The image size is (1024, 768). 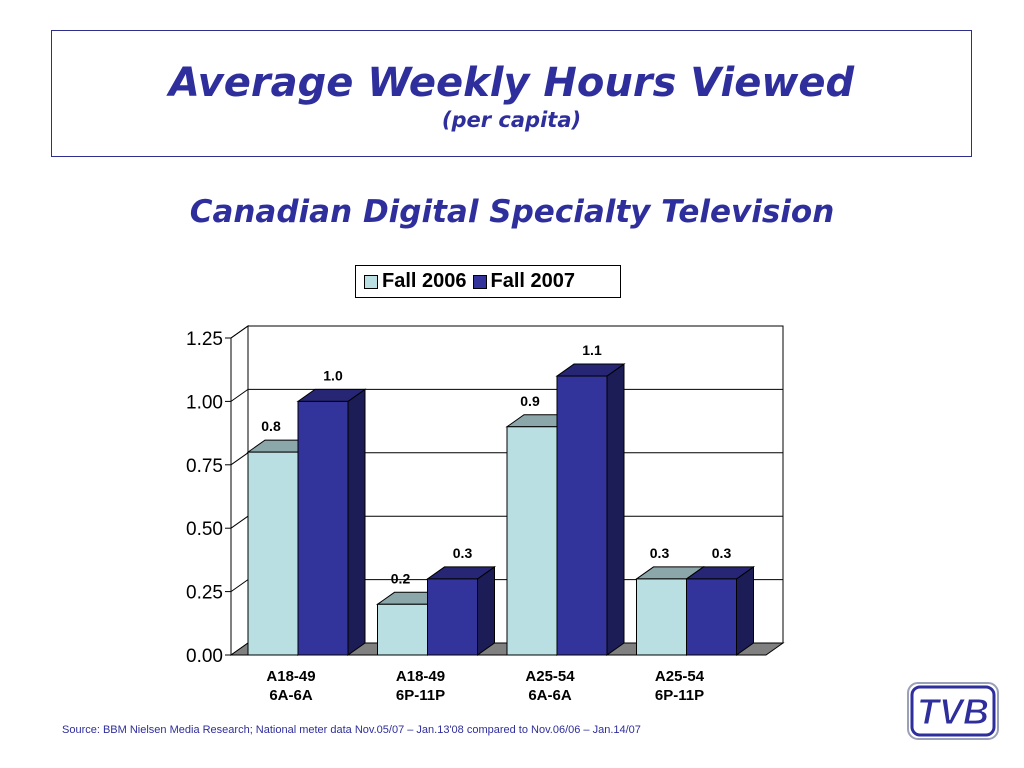 I want to click on y-tick-label: 0.75, so click(x=204, y=466).